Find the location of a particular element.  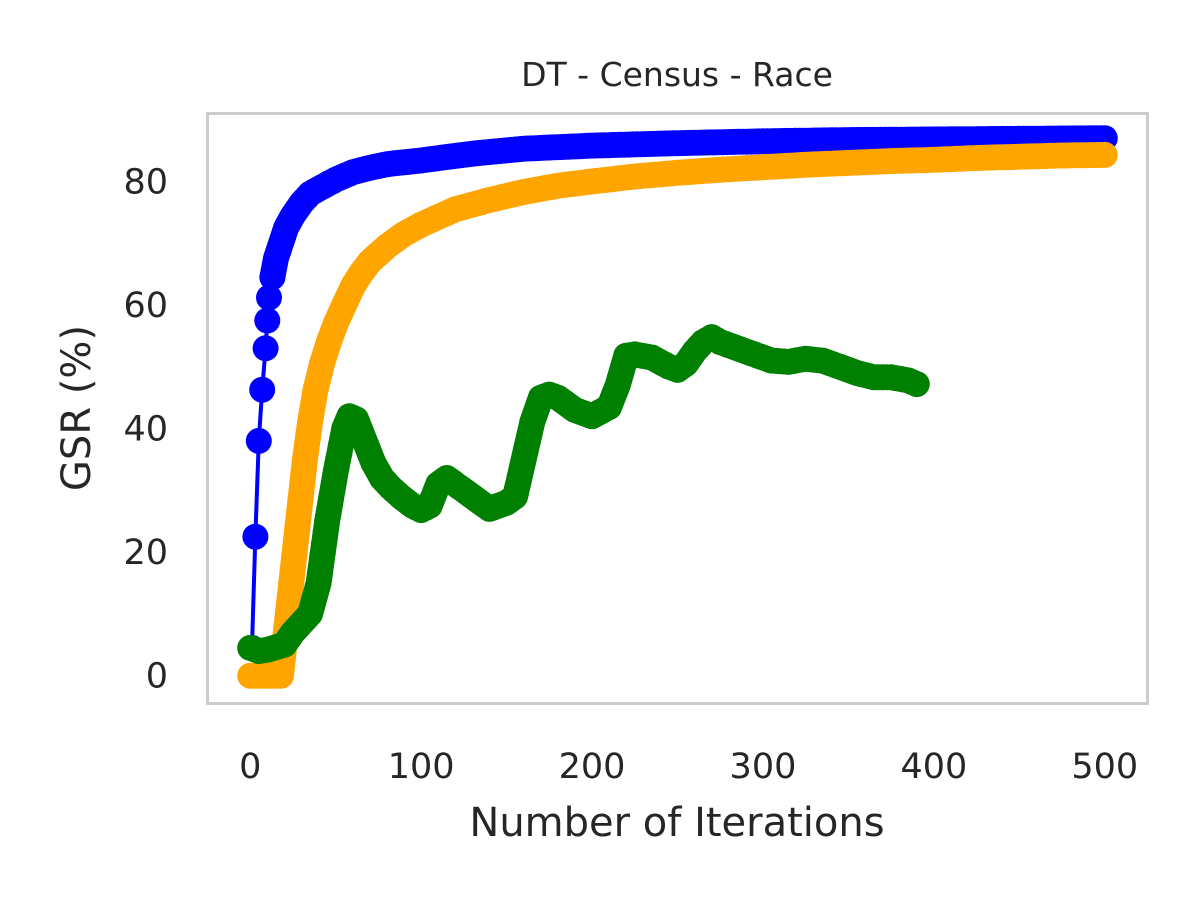

y-axis-label: GSR (%) is located at coordinates (77, 408).